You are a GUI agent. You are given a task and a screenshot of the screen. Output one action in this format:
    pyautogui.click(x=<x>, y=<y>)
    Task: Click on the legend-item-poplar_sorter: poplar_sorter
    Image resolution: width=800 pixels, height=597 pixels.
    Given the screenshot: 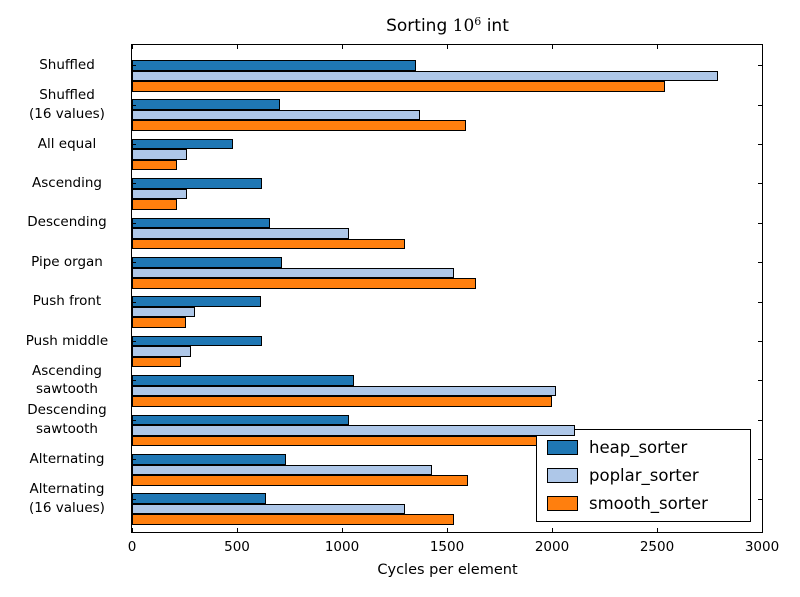 What is the action you would take?
    pyautogui.click(x=643, y=475)
    